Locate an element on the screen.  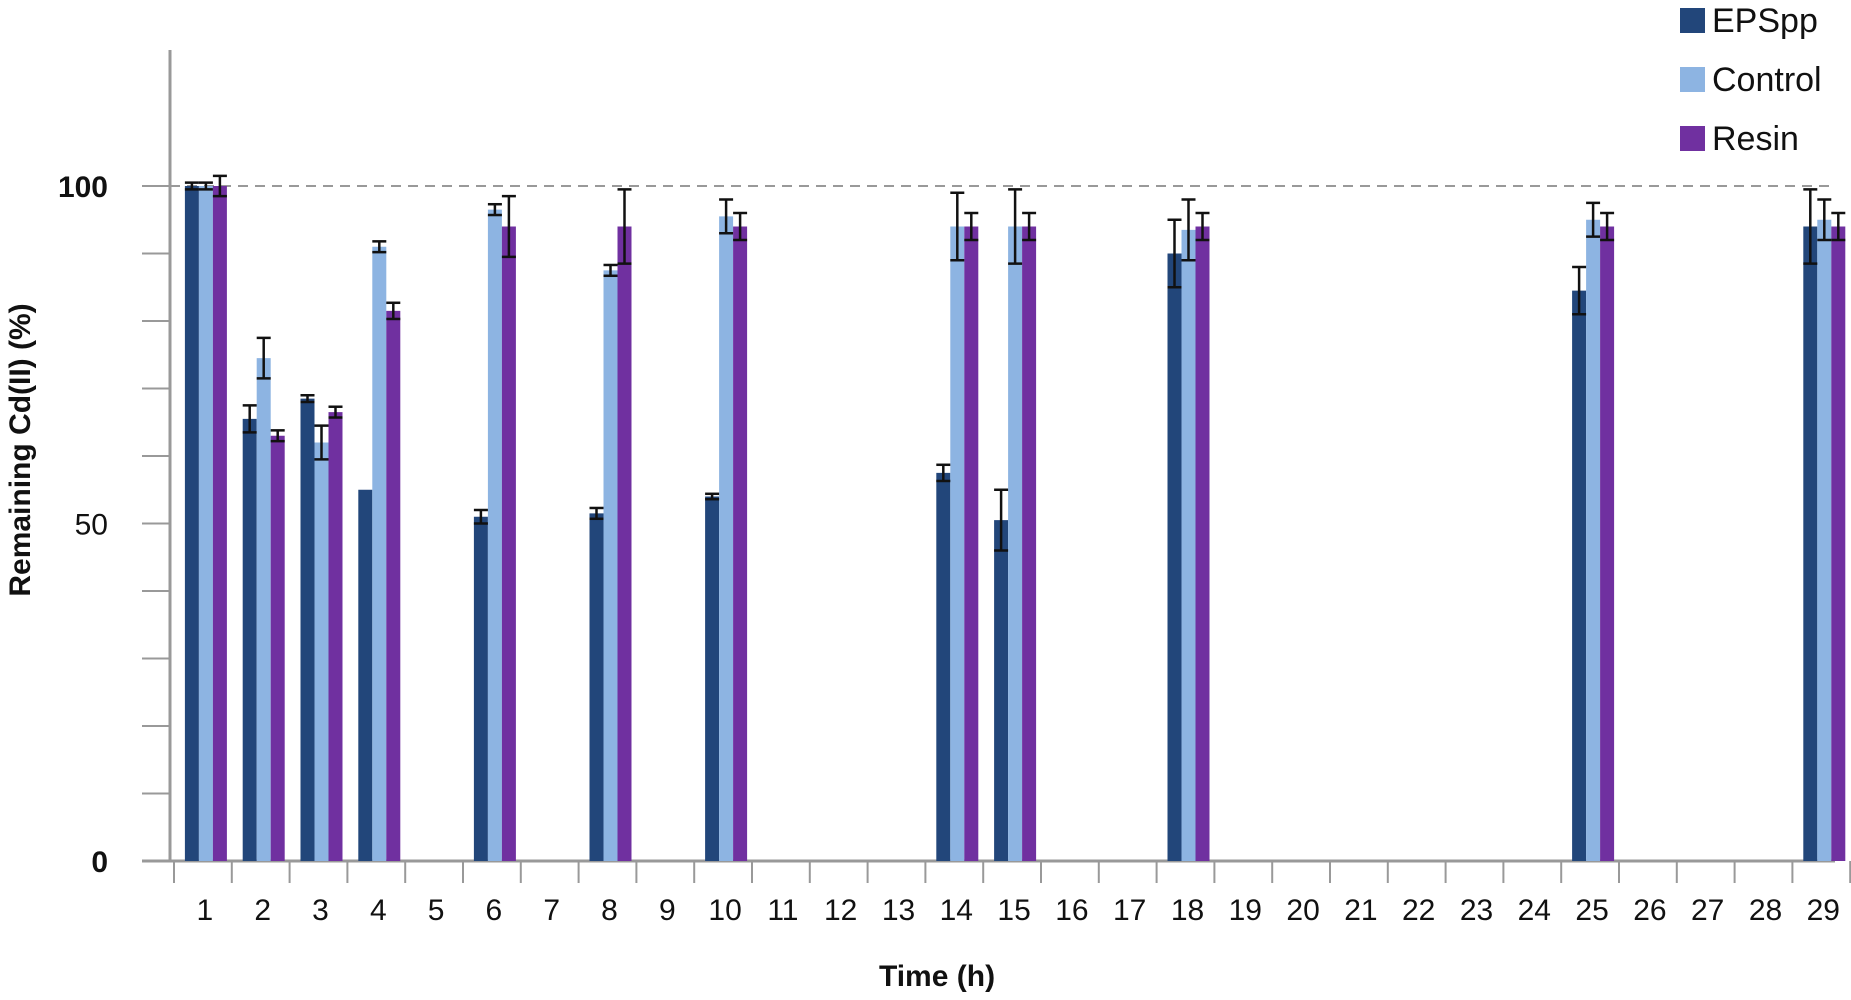
x-tick-label: 22 is located at coordinates (1418, 910).